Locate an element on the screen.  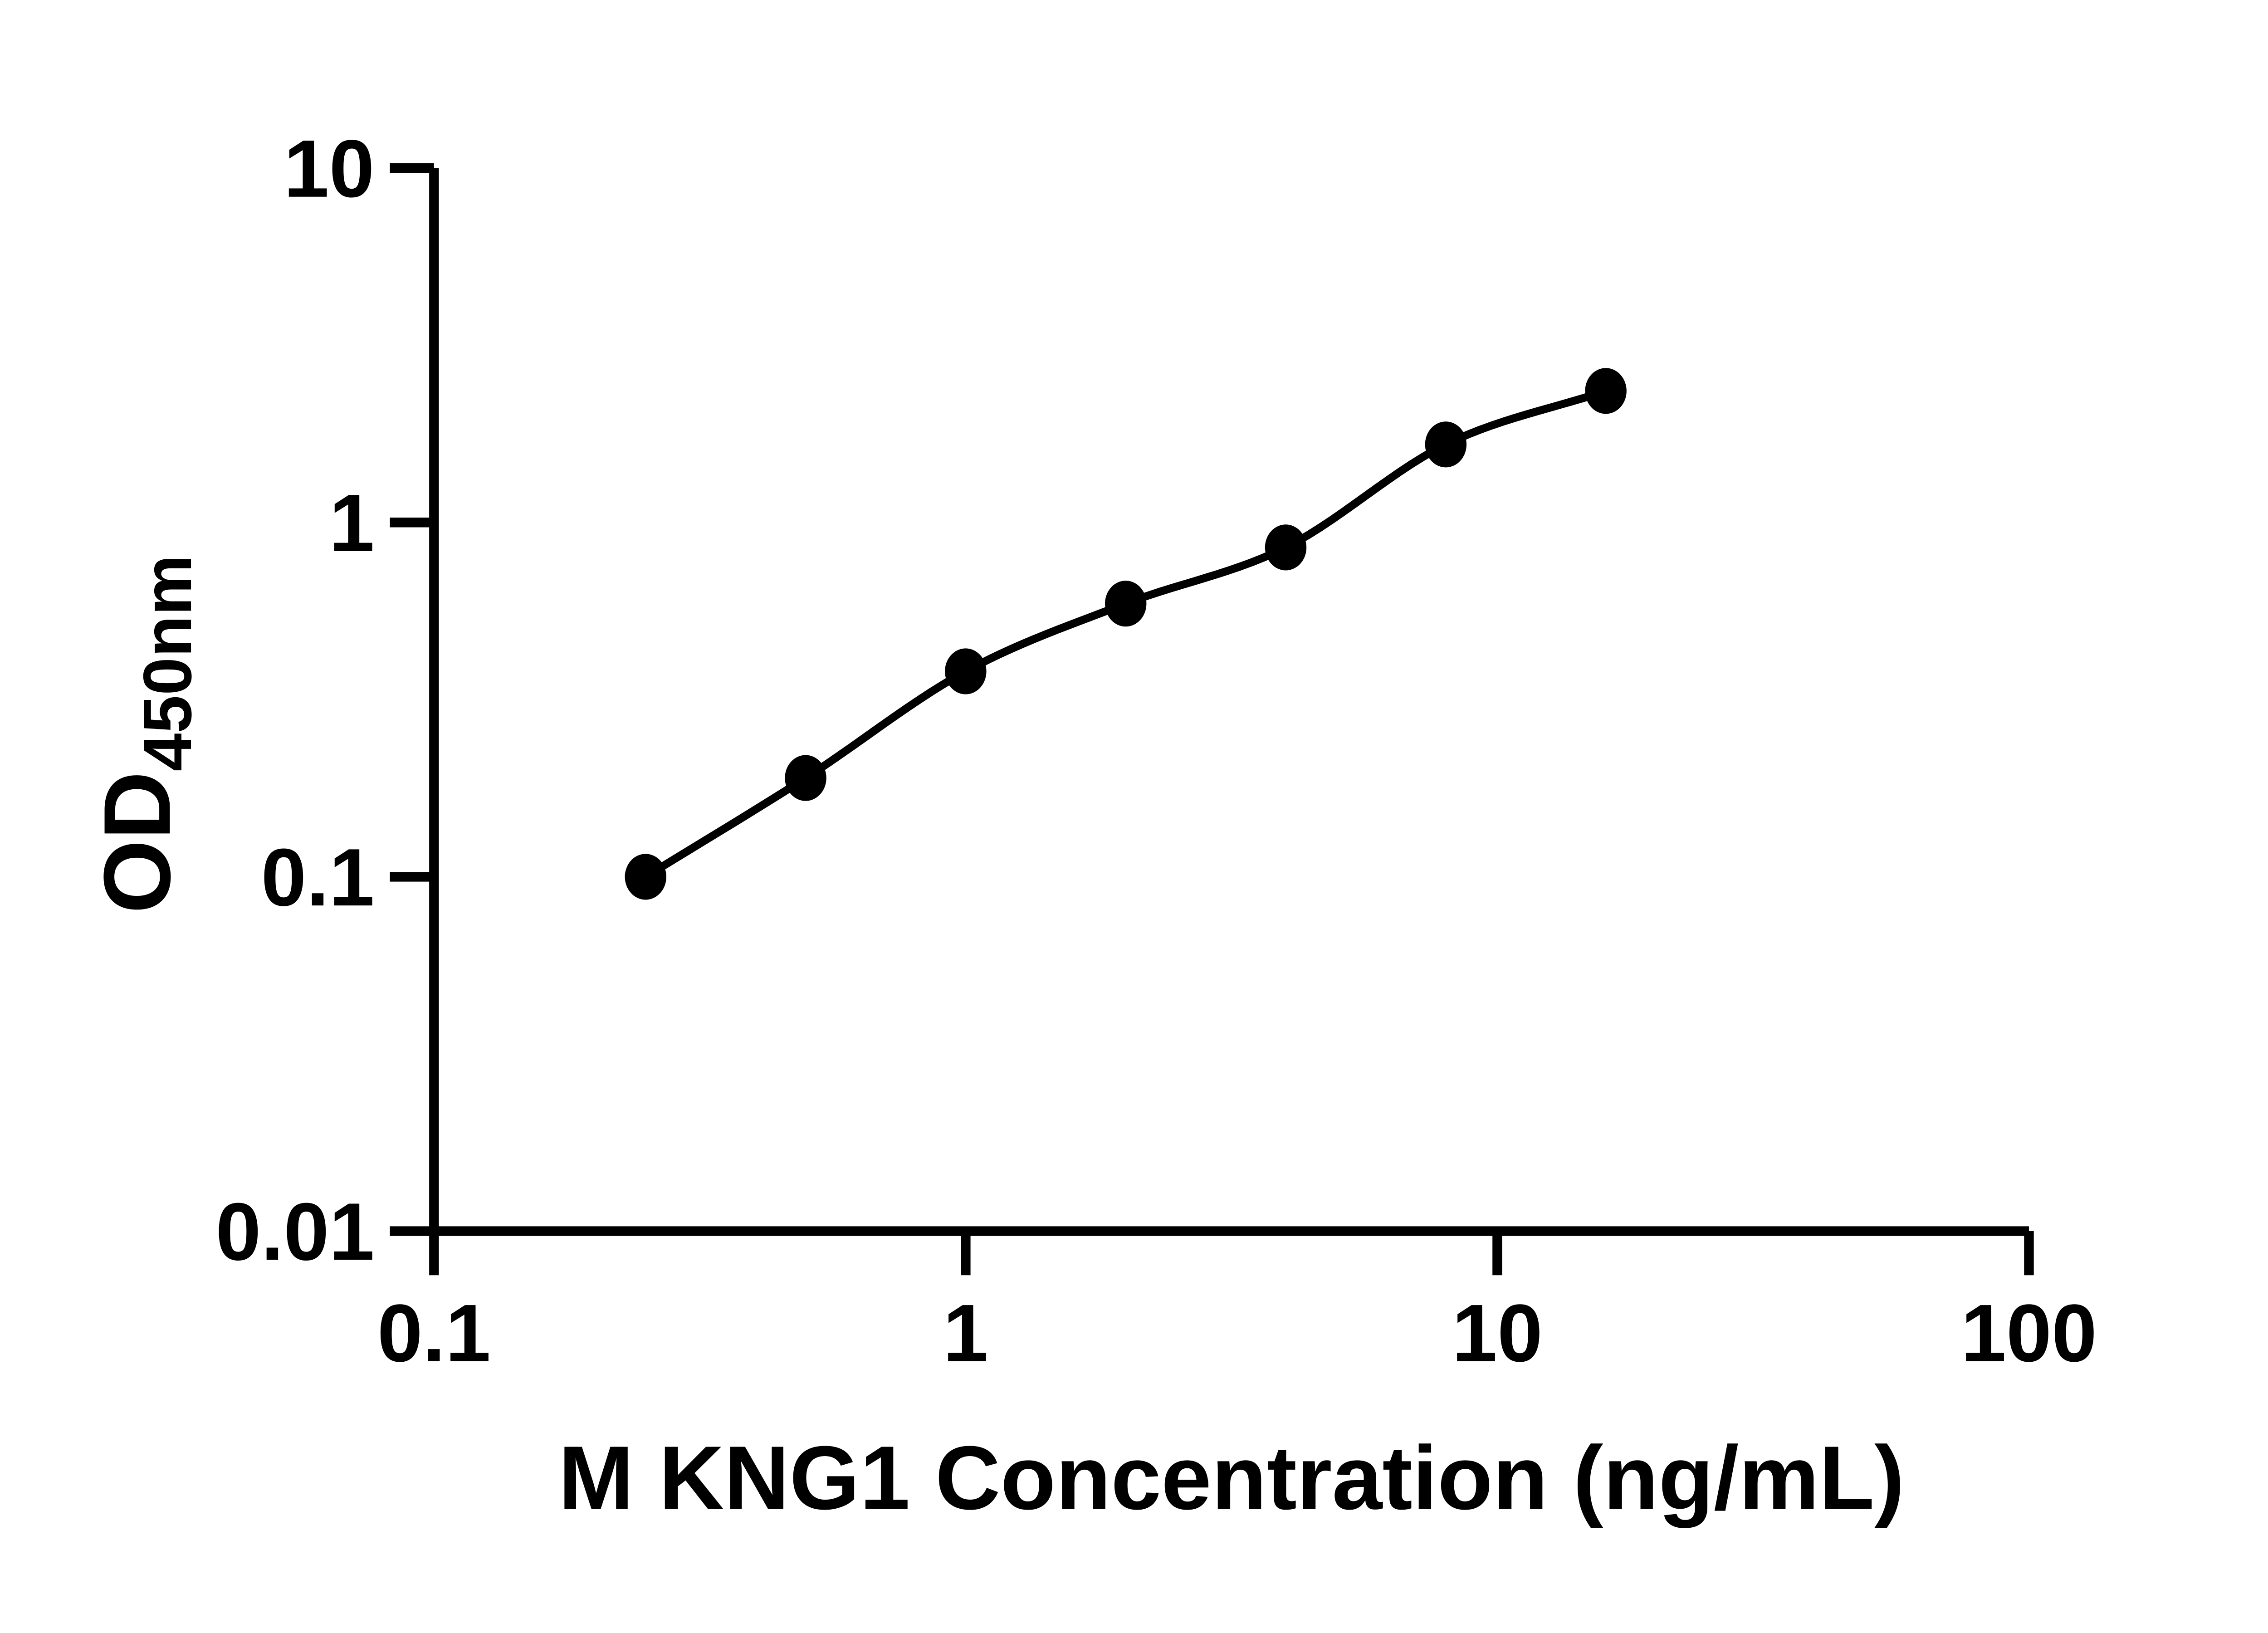
y-axis-tick-labels: 0.01 0.1 1 10 is located at coordinates (295, 700).